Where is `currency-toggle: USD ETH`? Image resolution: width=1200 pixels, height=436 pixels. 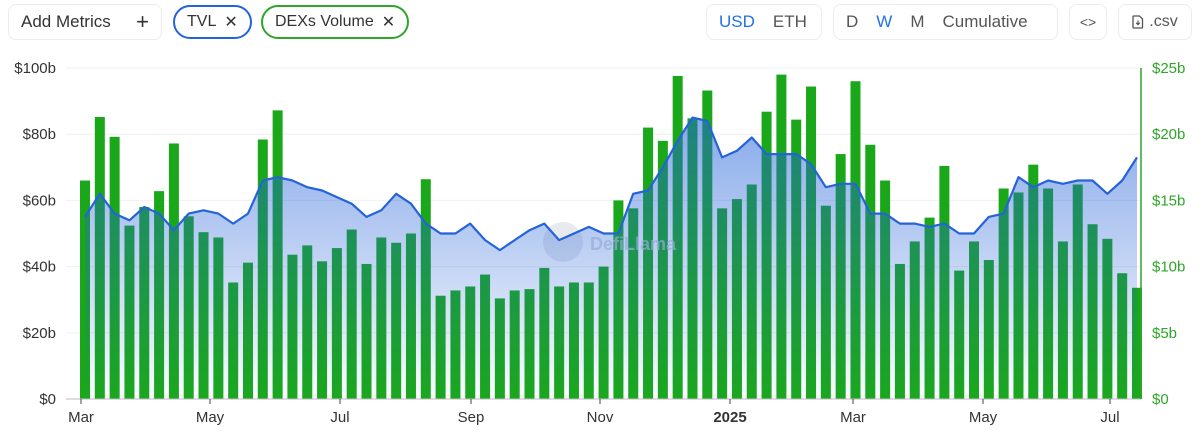 currency-toggle: USD ETH is located at coordinates (764, 22).